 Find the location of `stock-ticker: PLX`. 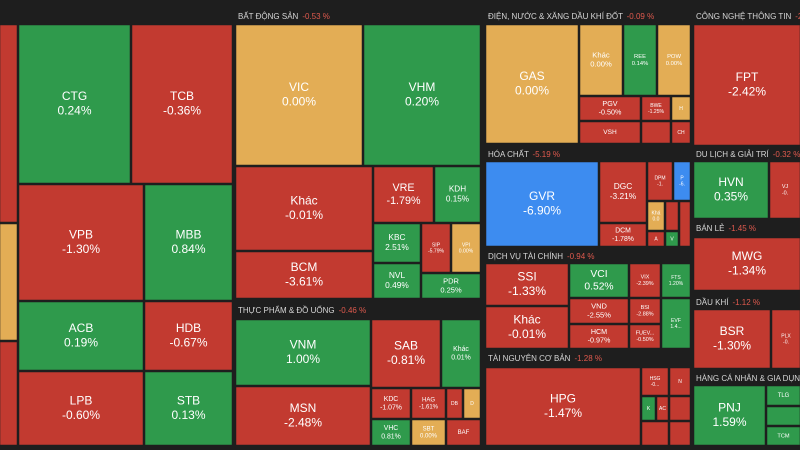

stock-ticker: PLX is located at coordinates (786, 336).